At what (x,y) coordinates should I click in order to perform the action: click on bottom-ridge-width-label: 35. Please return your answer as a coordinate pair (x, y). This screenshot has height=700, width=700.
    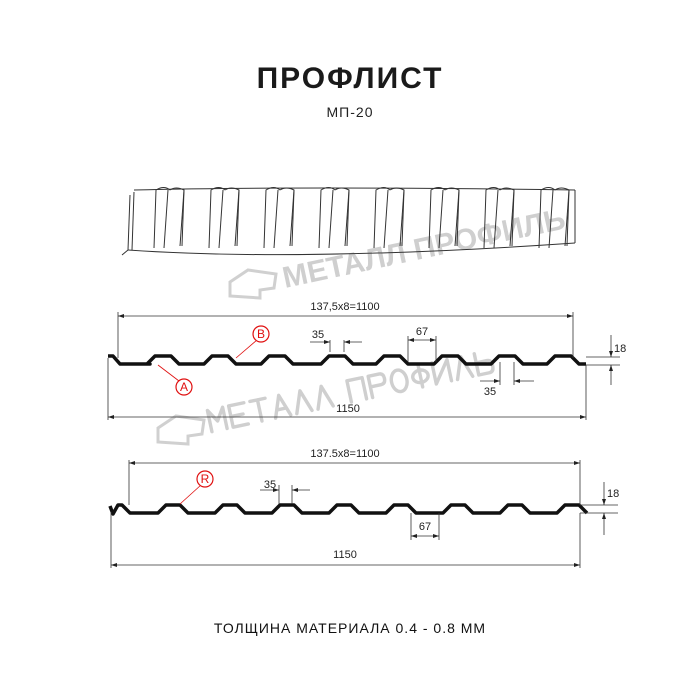
    Looking at the image, I should click on (490, 392).